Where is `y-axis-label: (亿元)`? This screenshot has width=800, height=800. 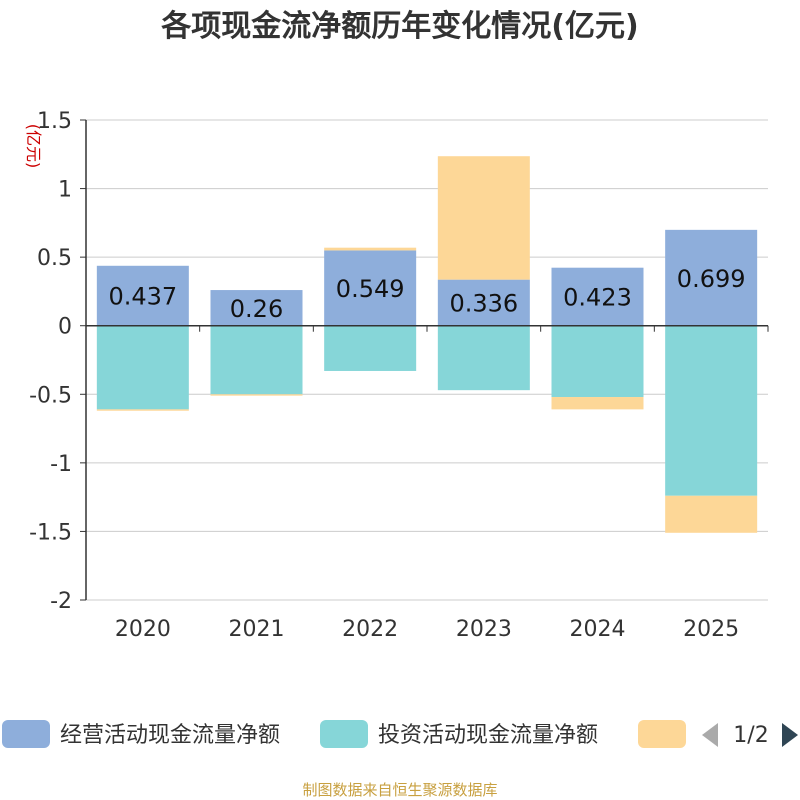 y-axis-label: (亿元) is located at coordinates (33, 146).